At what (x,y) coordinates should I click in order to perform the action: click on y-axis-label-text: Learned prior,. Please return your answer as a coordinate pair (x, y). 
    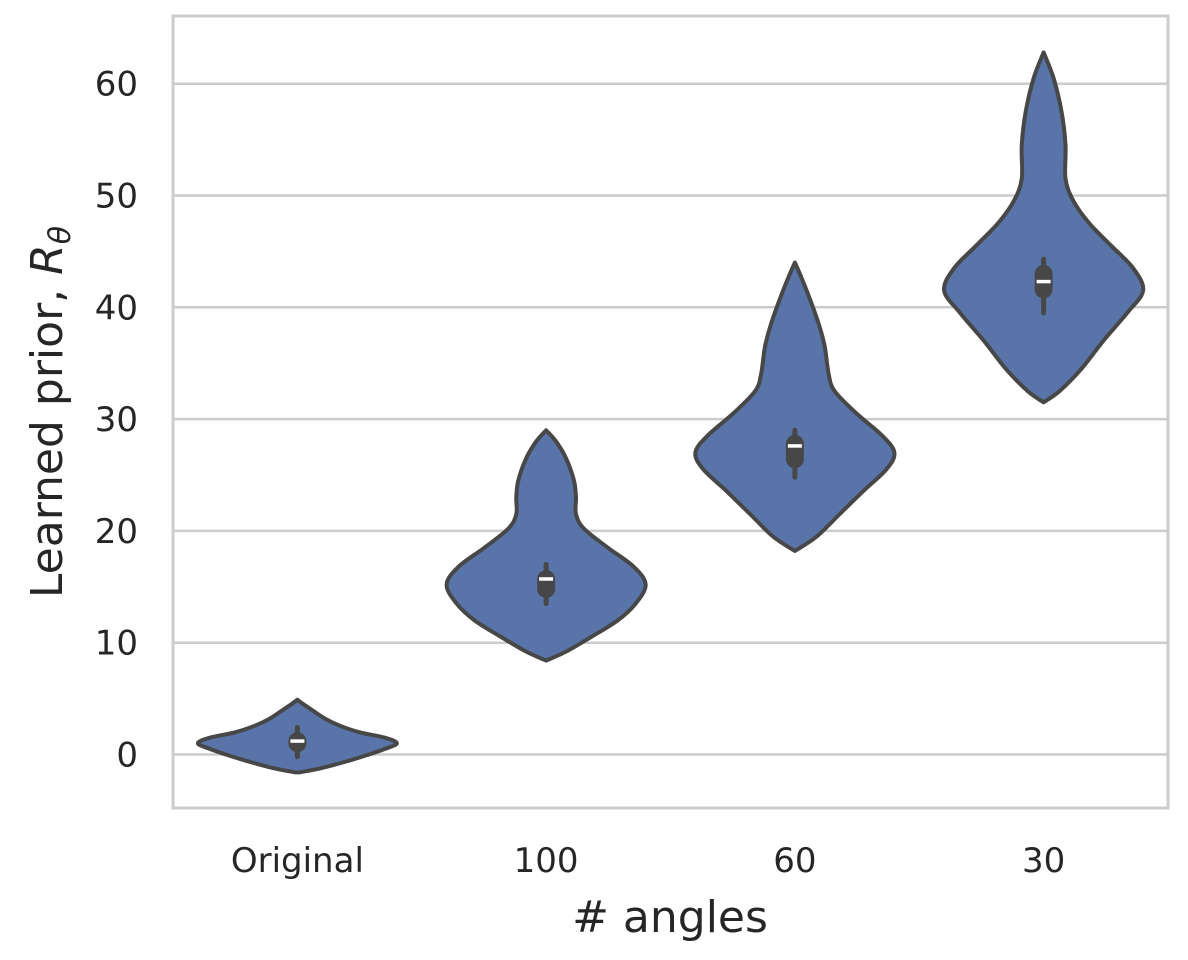
    Looking at the image, I should click on (47, 436).